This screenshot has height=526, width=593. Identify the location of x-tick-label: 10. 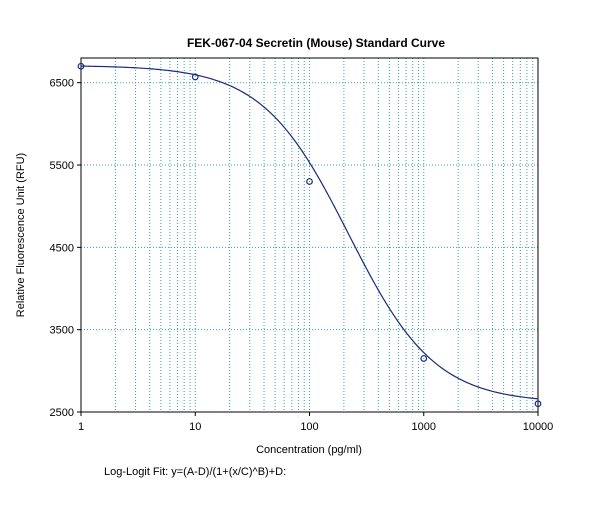
(195, 427).